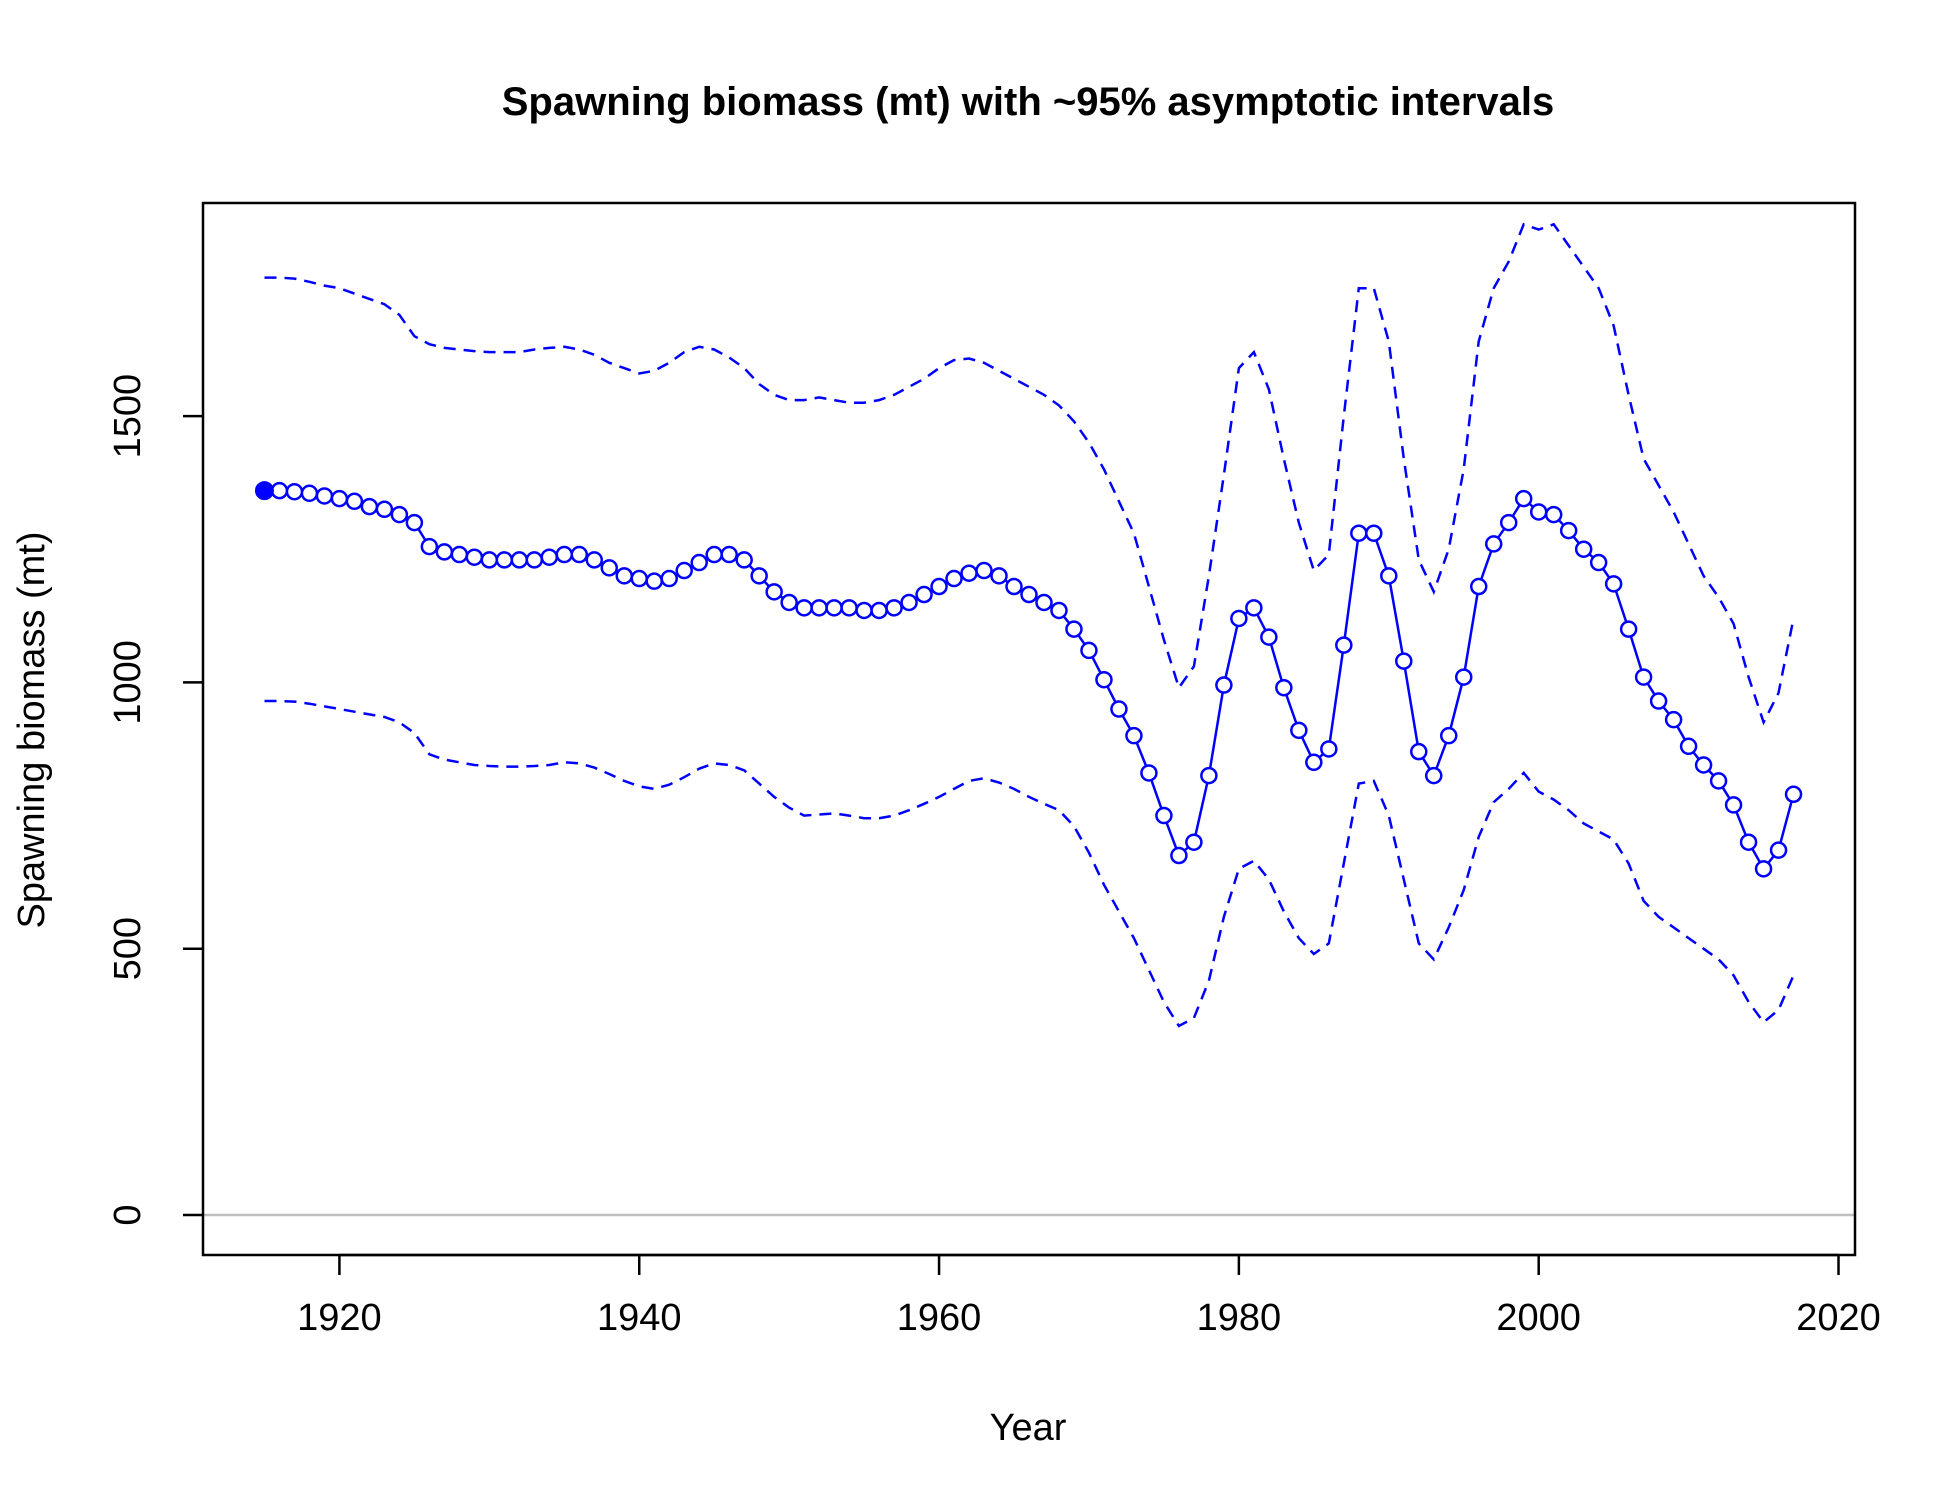  I want to click on x-axis-label: Year, so click(1028, 1428).